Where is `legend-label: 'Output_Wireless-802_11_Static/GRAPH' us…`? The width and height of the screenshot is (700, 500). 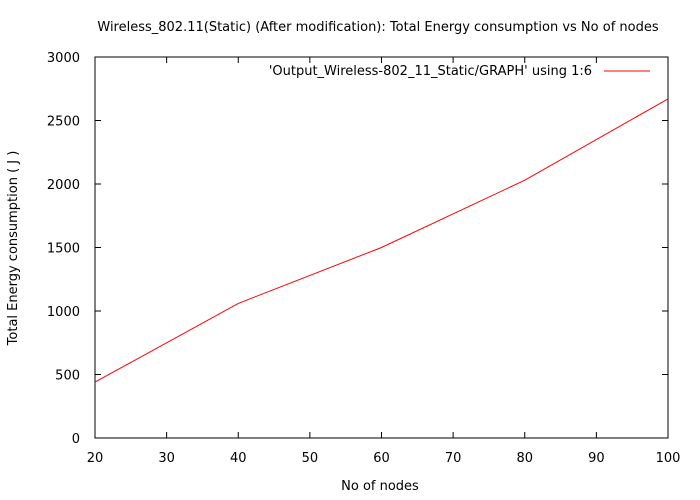 legend-label: 'Output_Wireless-802_11_Static/GRAPH' us… is located at coordinates (430, 71).